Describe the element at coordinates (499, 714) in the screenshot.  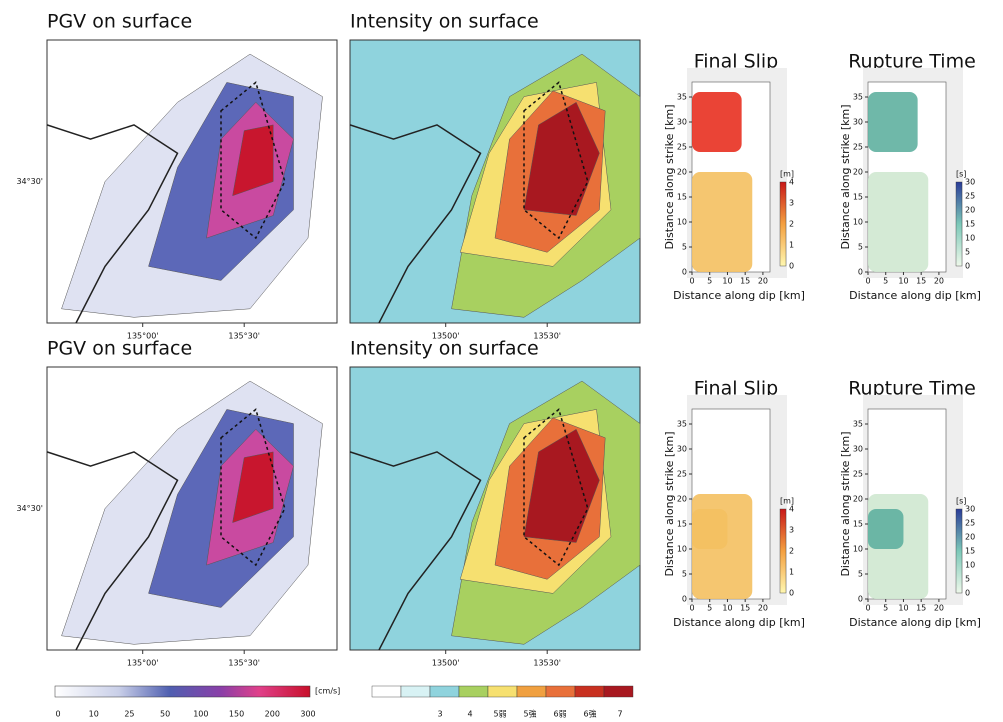
I see `colorbar-tick-label: 5弱` at that location.